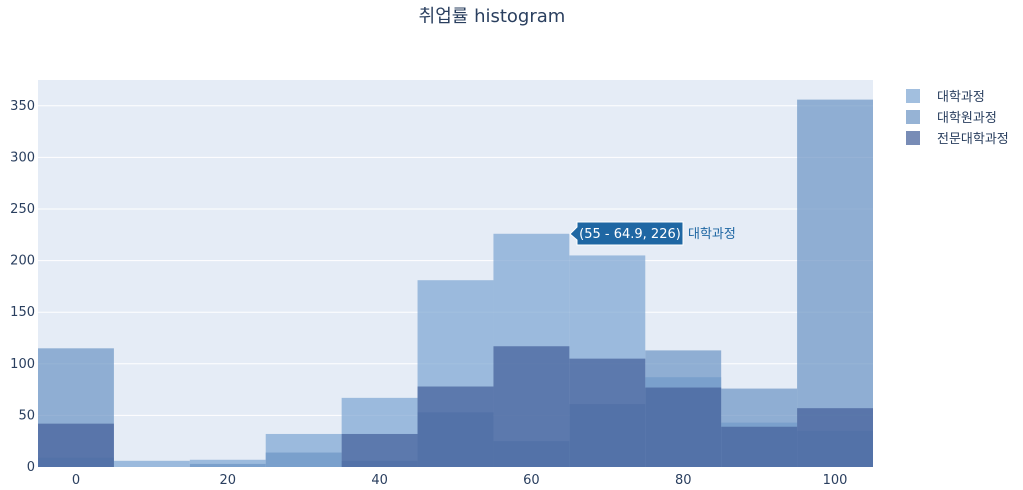 Image resolution: width=1023 pixels, height=490 pixels. Describe the element at coordinates (460, 480) in the screenshot. I see `x-axis: 0 20 40 60 80 100` at that location.